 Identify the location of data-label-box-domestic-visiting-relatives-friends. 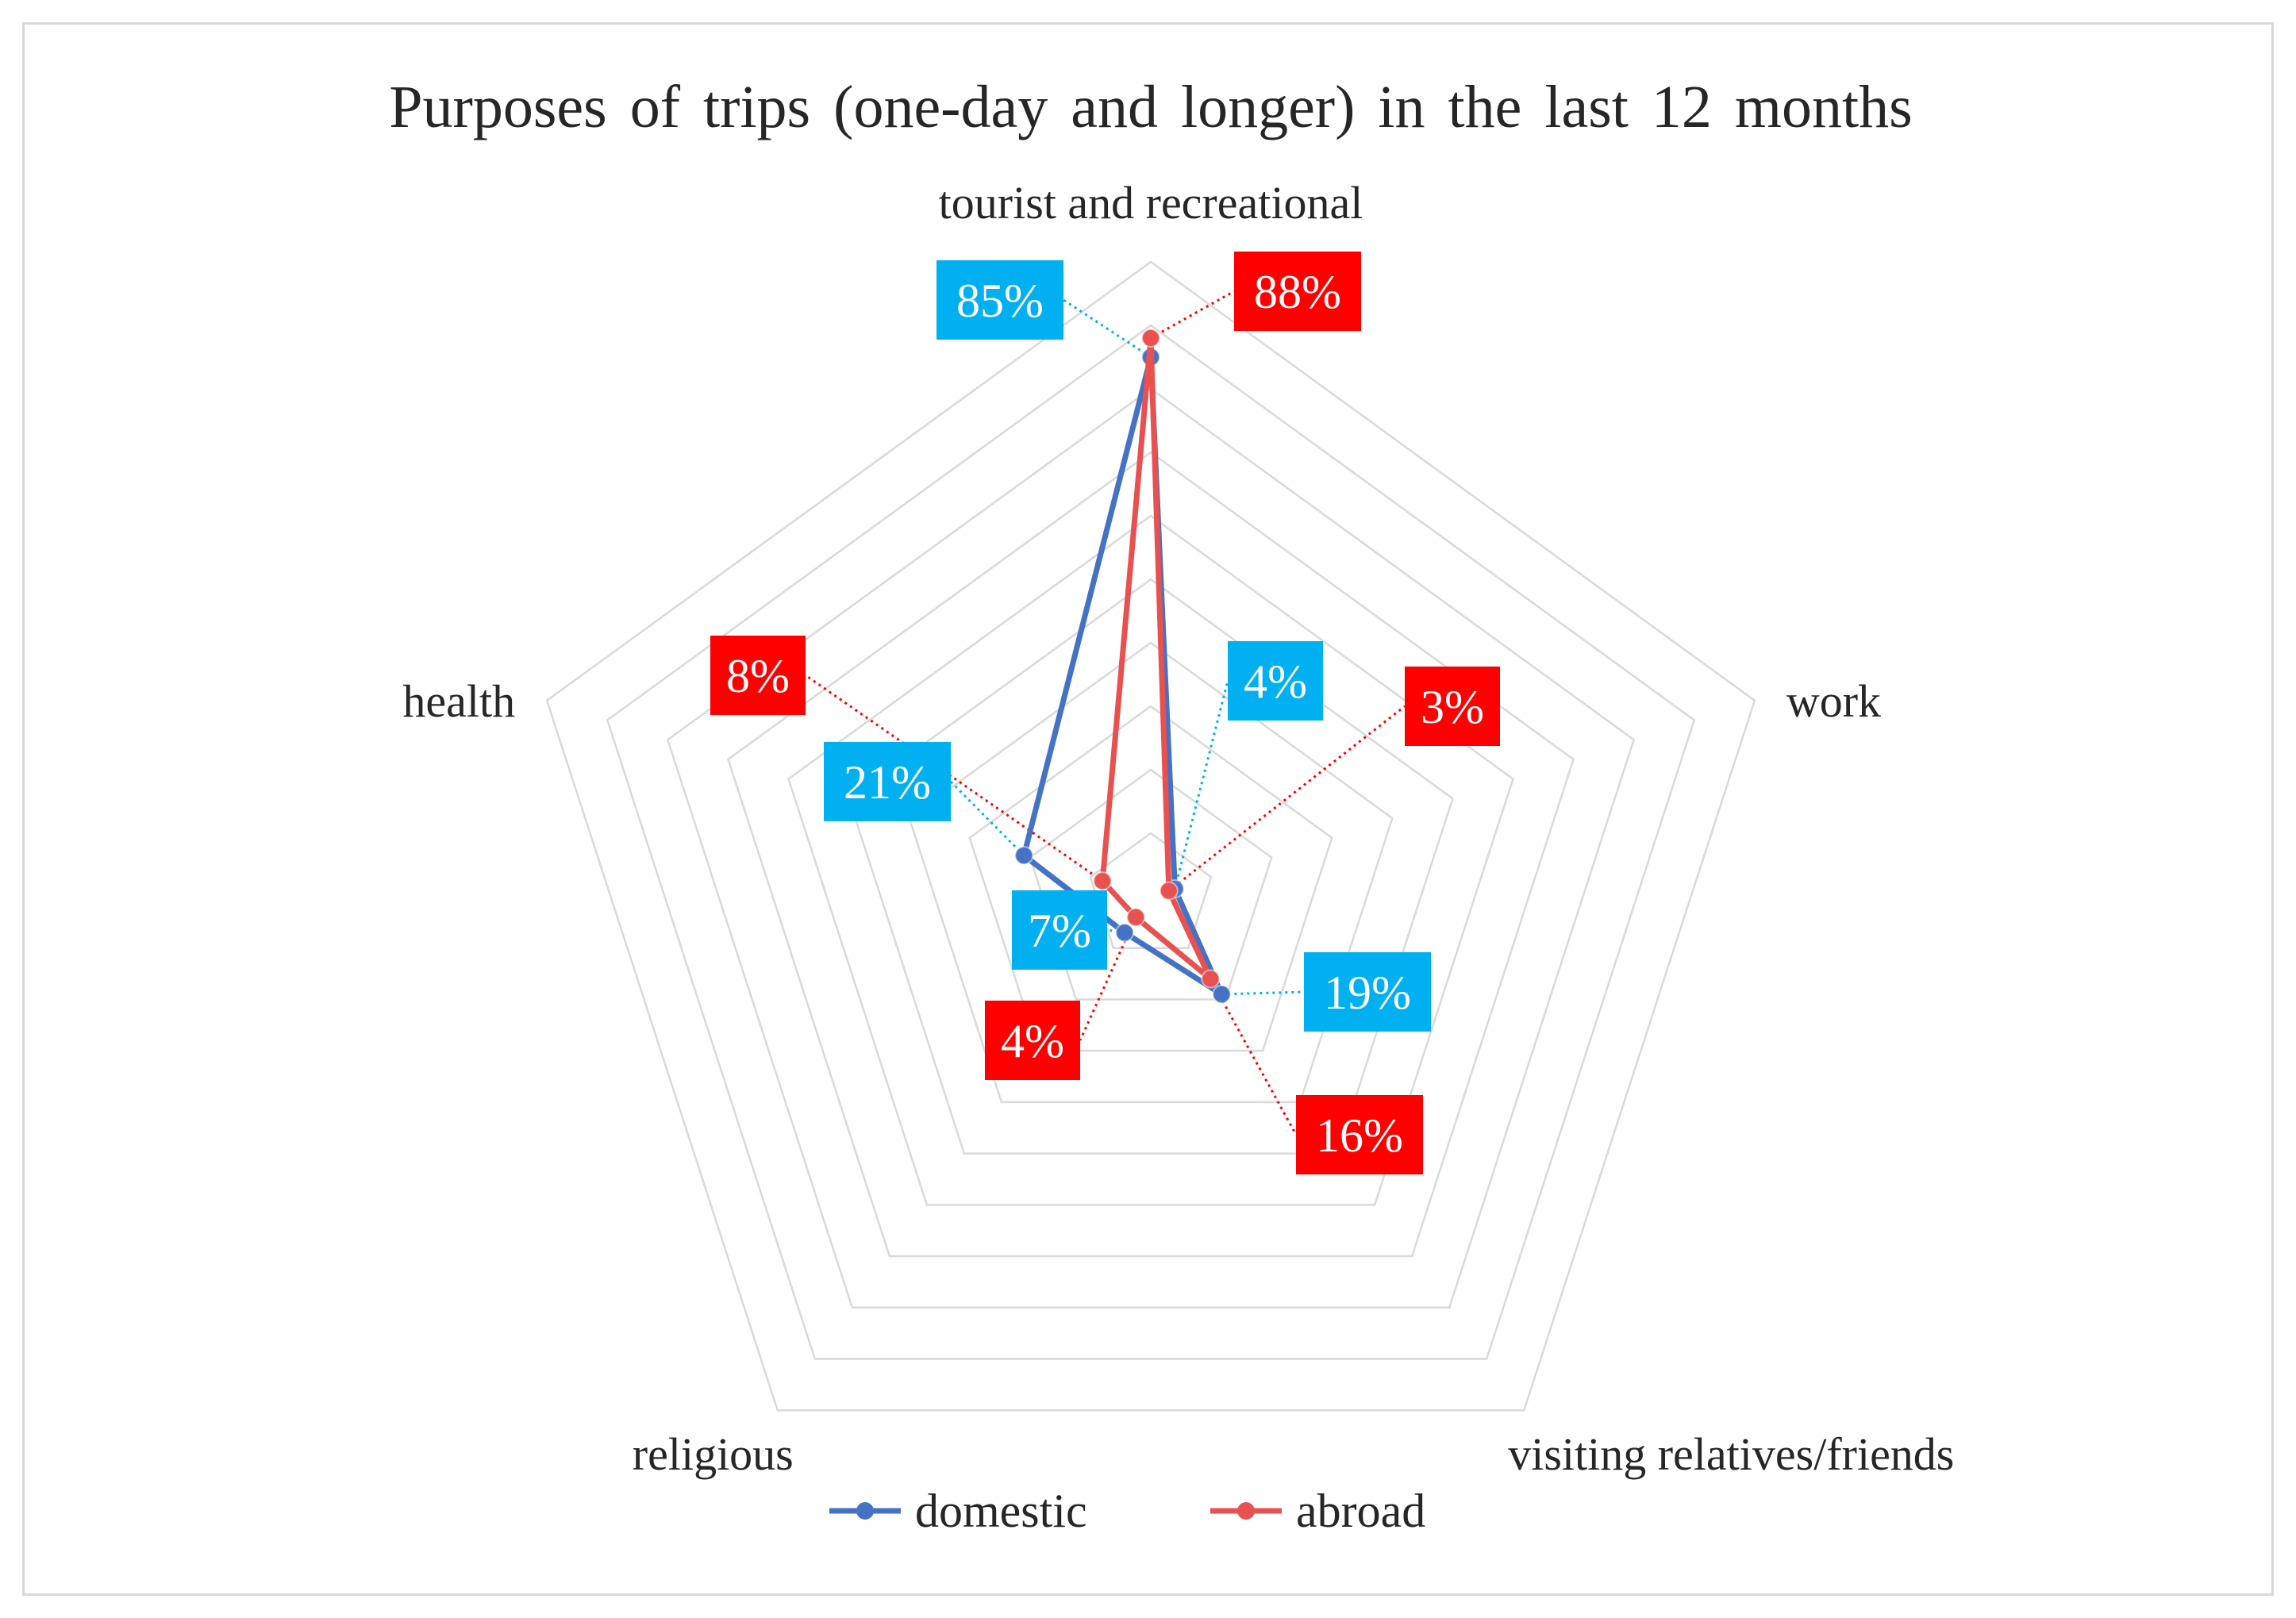
(1368, 992).